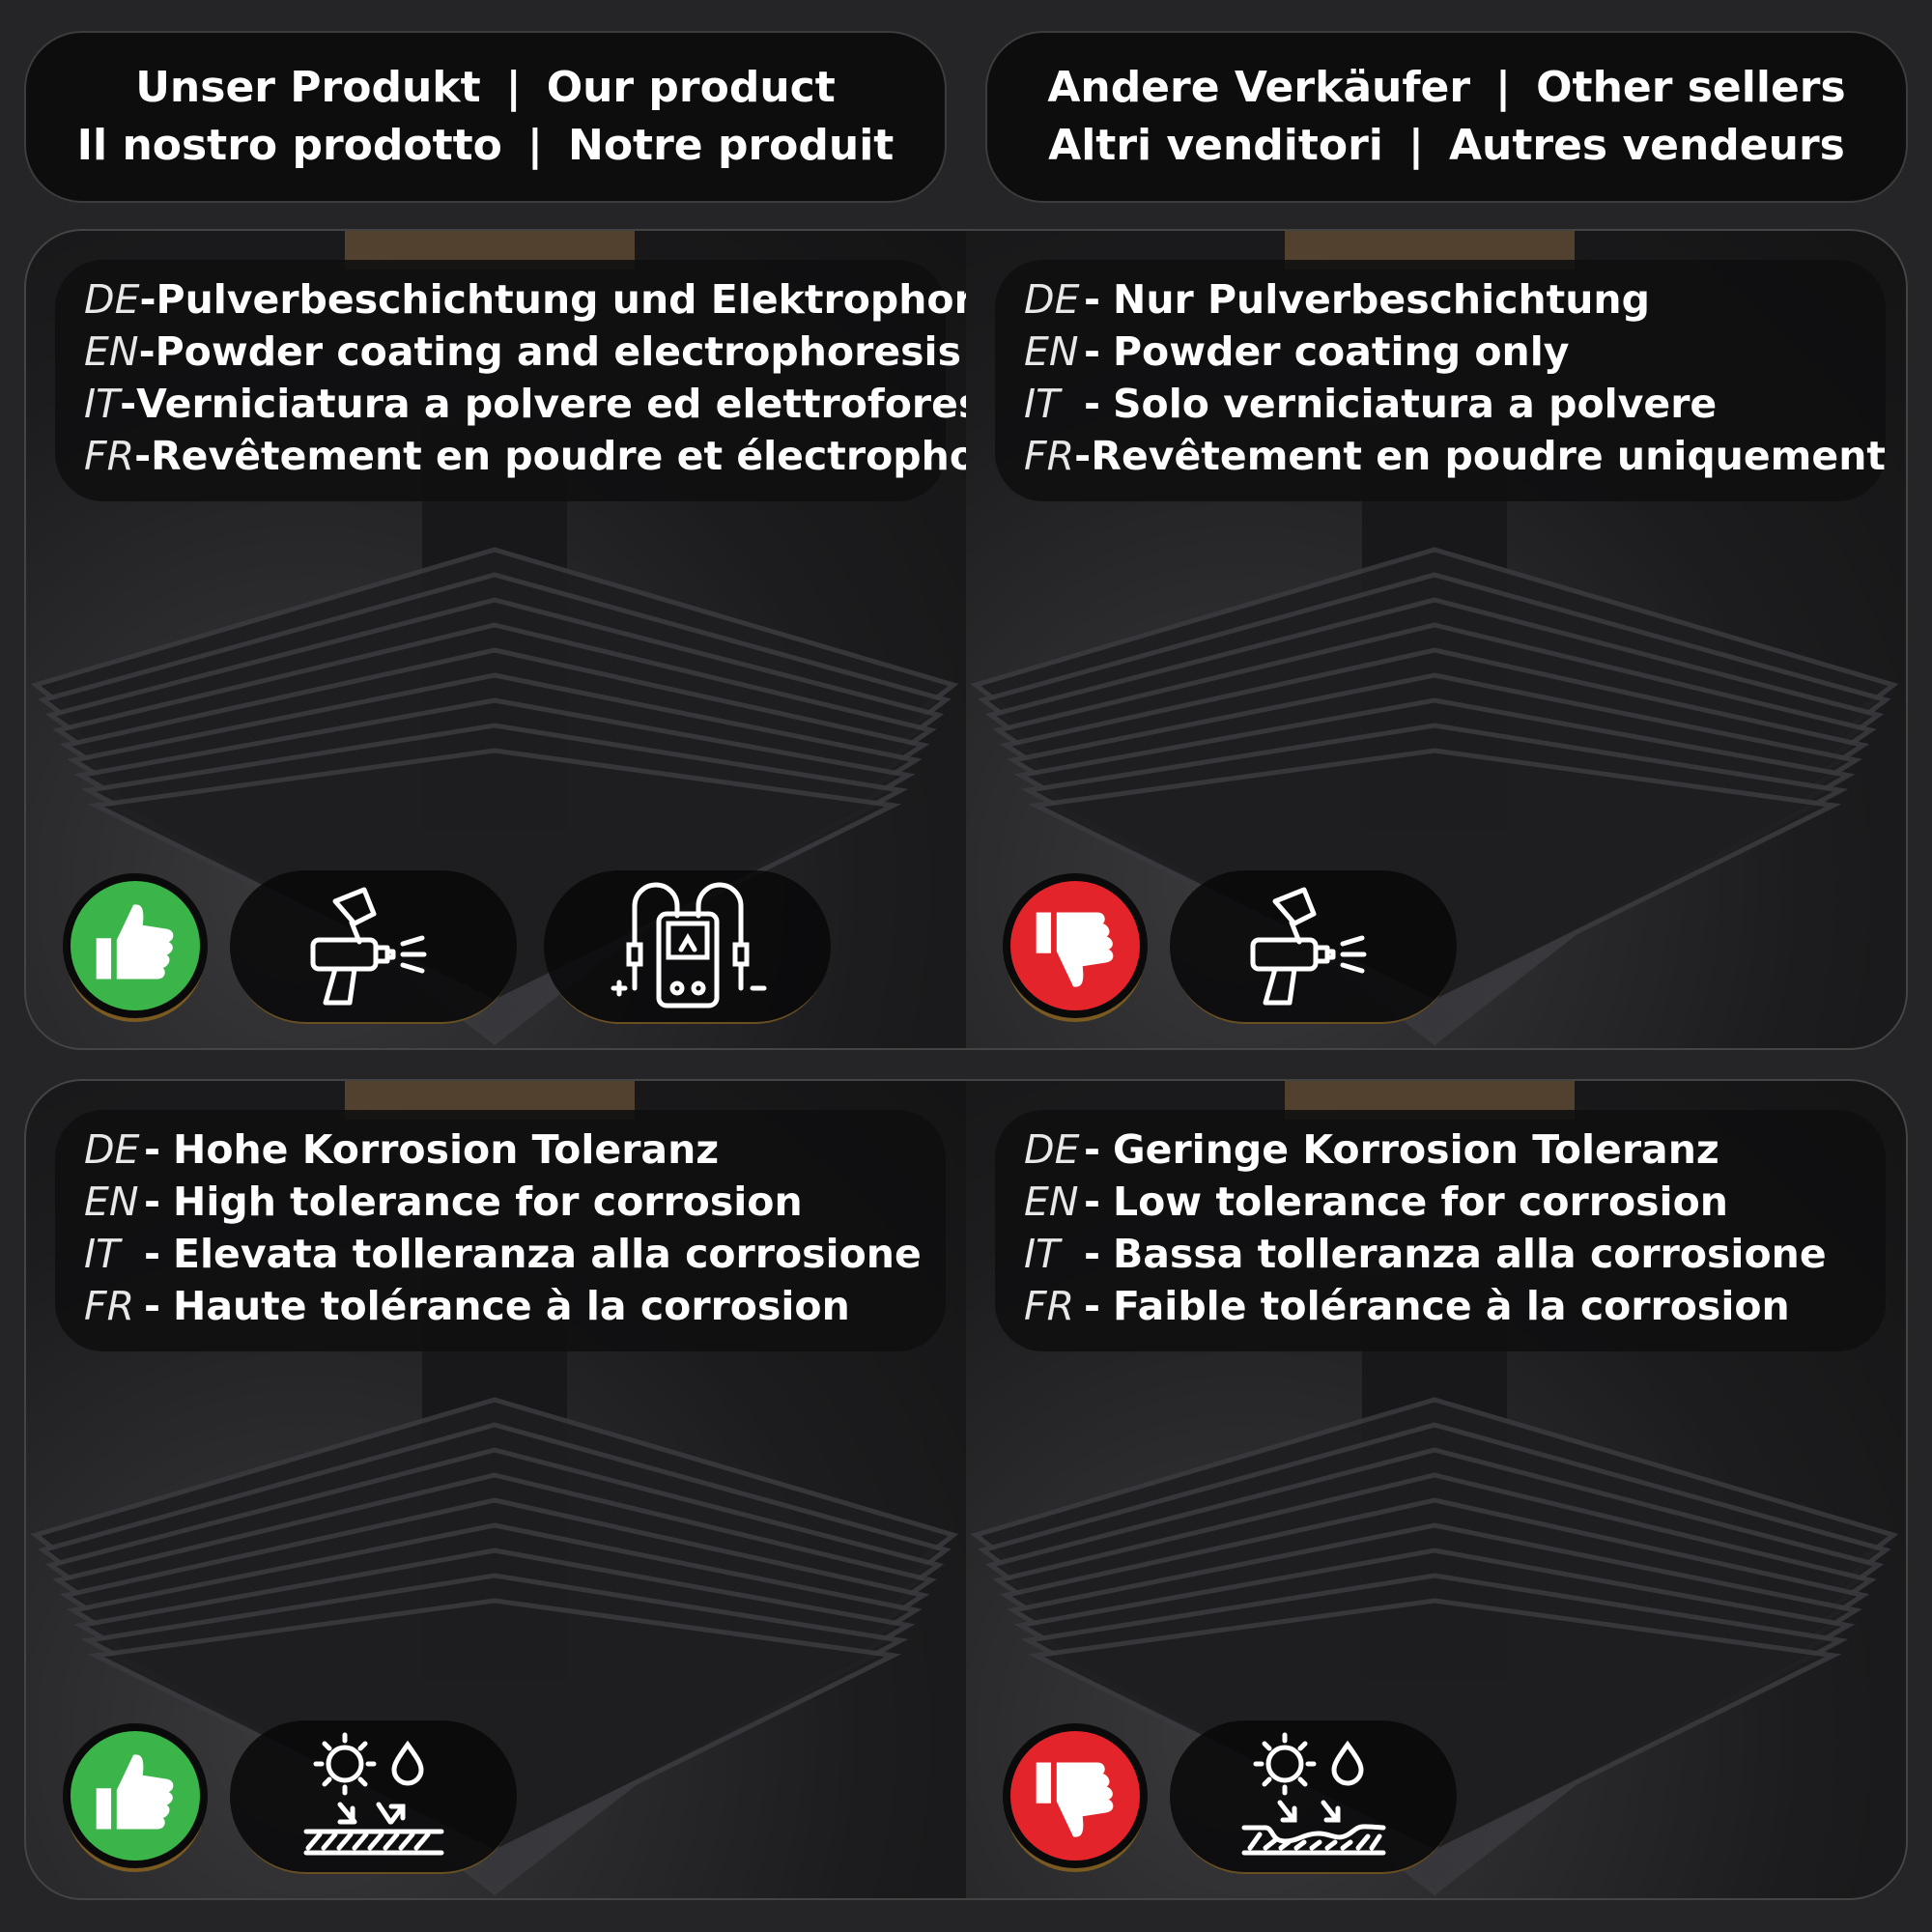  Describe the element at coordinates (1455, 1254) in the screenshot. I see `language-line: IT - Bassa tolleranza alla corrosione` at that location.